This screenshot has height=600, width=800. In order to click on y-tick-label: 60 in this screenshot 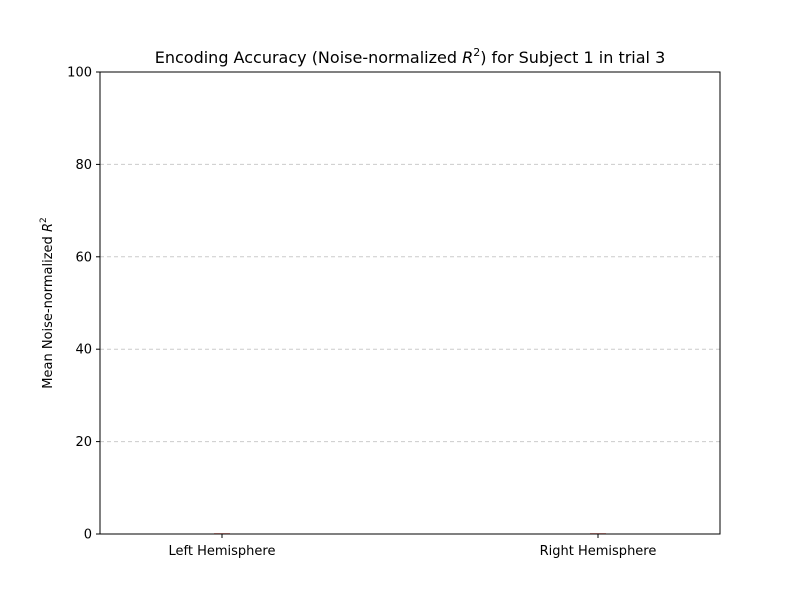, I will do `click(83, 257)`.